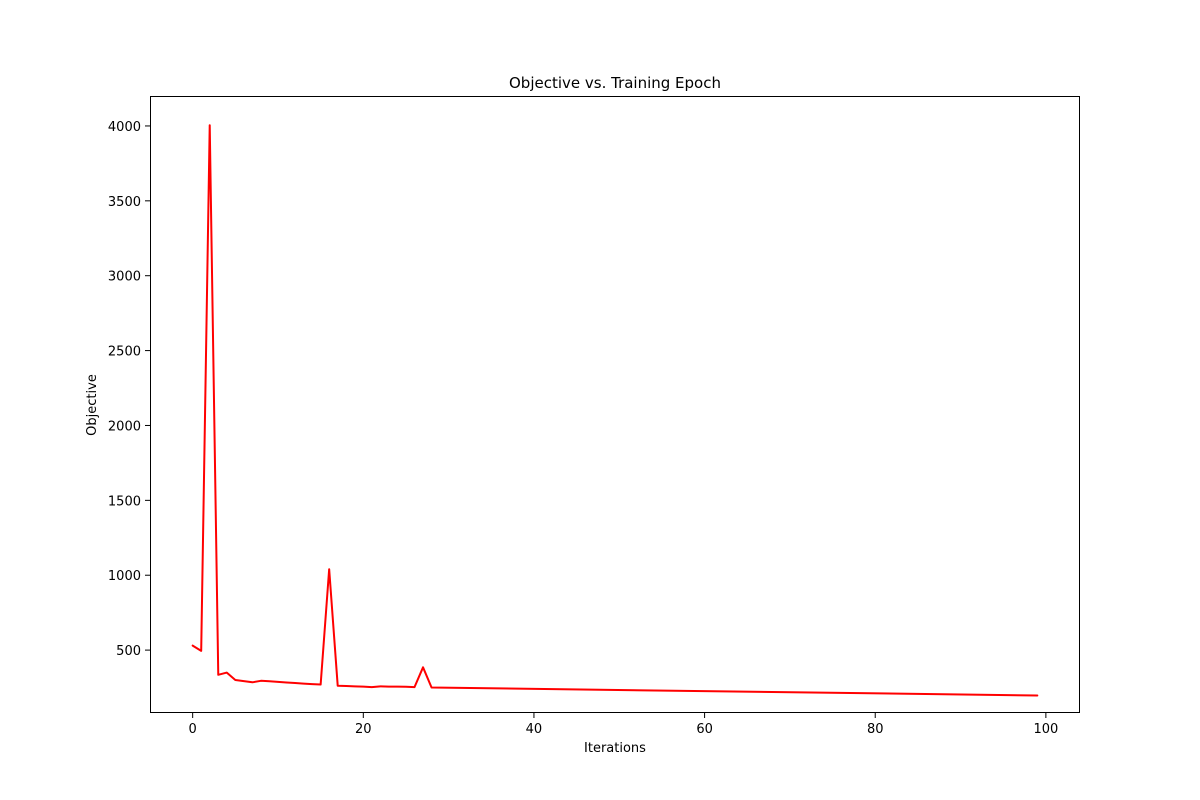 The image size is (1200, 800). I want to click on x-tick-label: 60, so click(704, 729).